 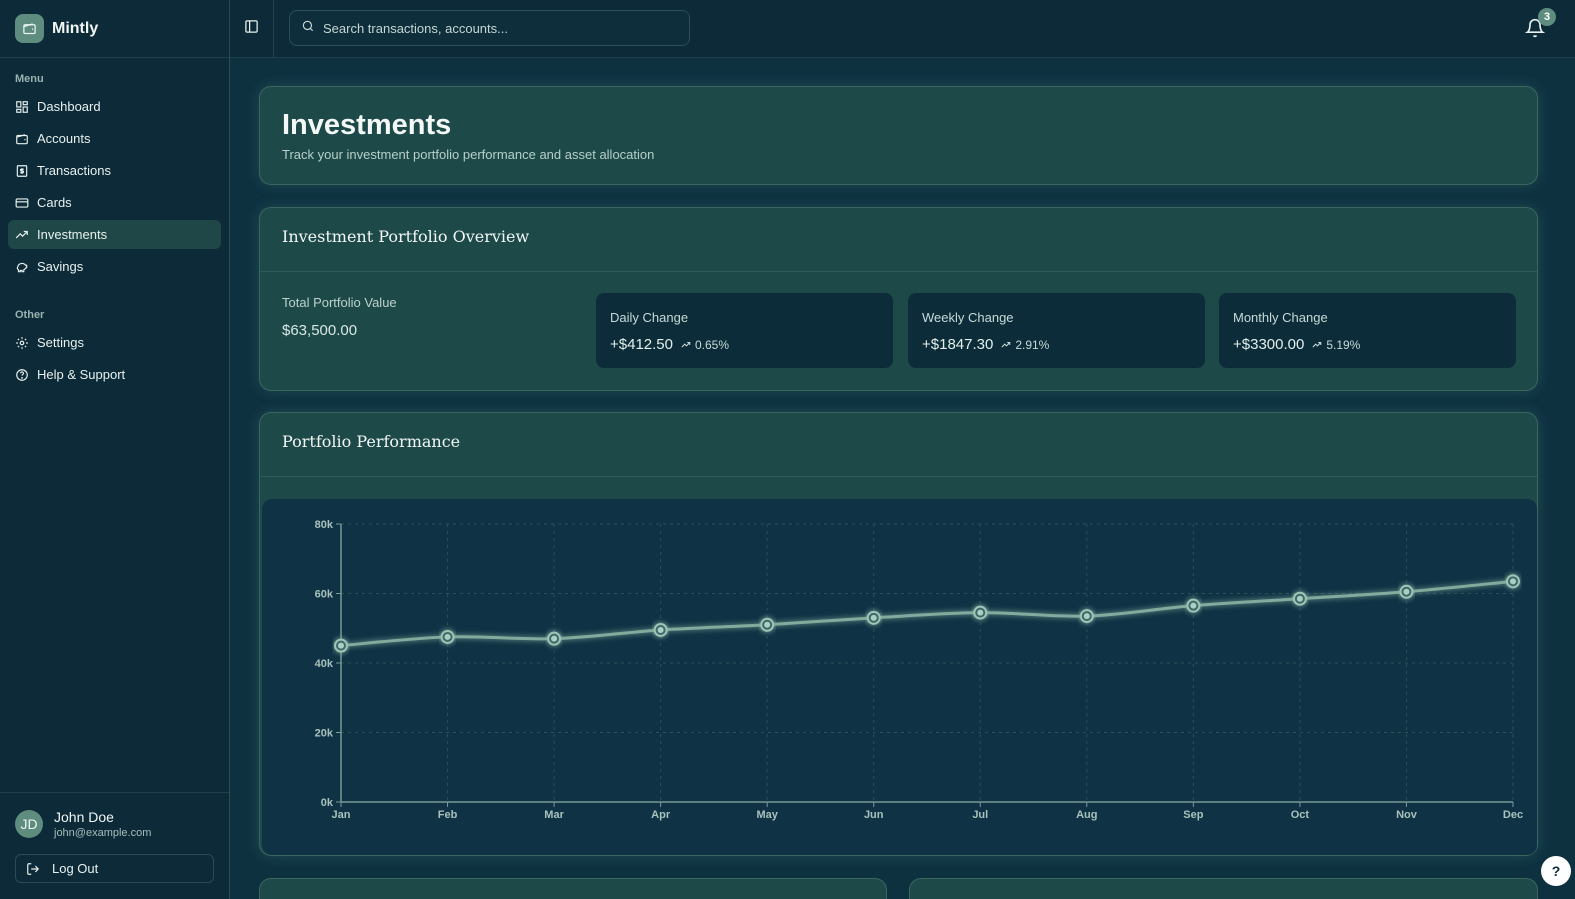 What do you see at coordinates (324, 664) in the screenshot?
I see `y-tick-label: 40k` at bounding box center [324, 664].